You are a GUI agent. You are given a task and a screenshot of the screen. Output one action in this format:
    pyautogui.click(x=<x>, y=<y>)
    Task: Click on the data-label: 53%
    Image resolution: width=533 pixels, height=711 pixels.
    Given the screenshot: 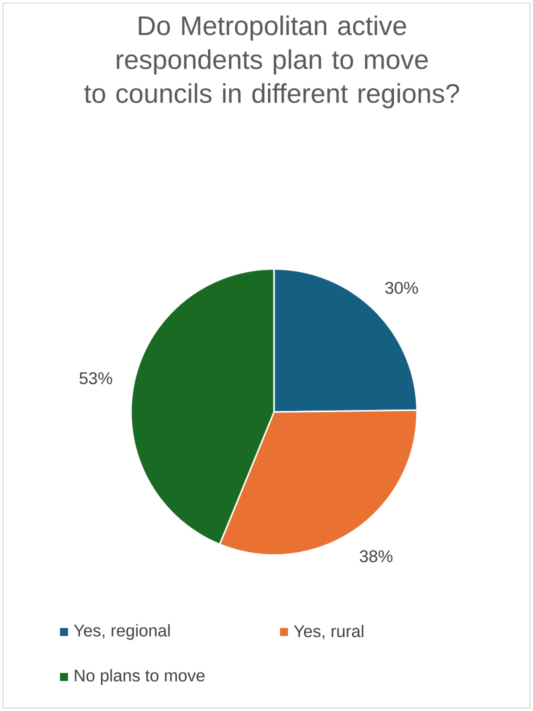 What is the action you would take?
    pyautogui.click(x=96, y=378)
    